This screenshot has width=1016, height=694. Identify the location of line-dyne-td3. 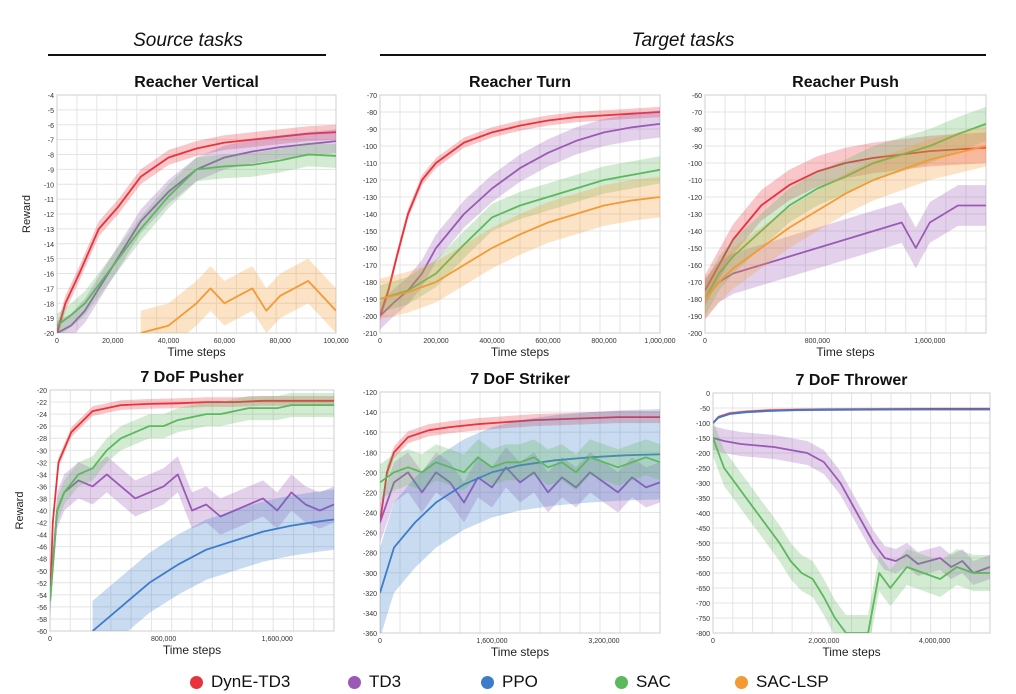
(520, 469).